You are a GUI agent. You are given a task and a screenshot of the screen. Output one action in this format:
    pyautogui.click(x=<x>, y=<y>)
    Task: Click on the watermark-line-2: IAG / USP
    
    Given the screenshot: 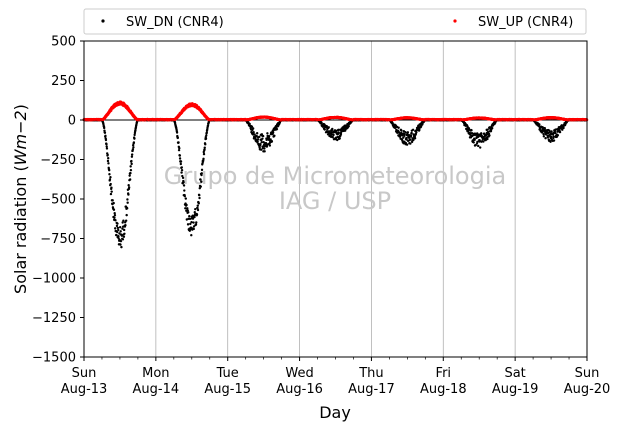 What is the action you would take?
    pyautogui.click(x=335, y=201)
    